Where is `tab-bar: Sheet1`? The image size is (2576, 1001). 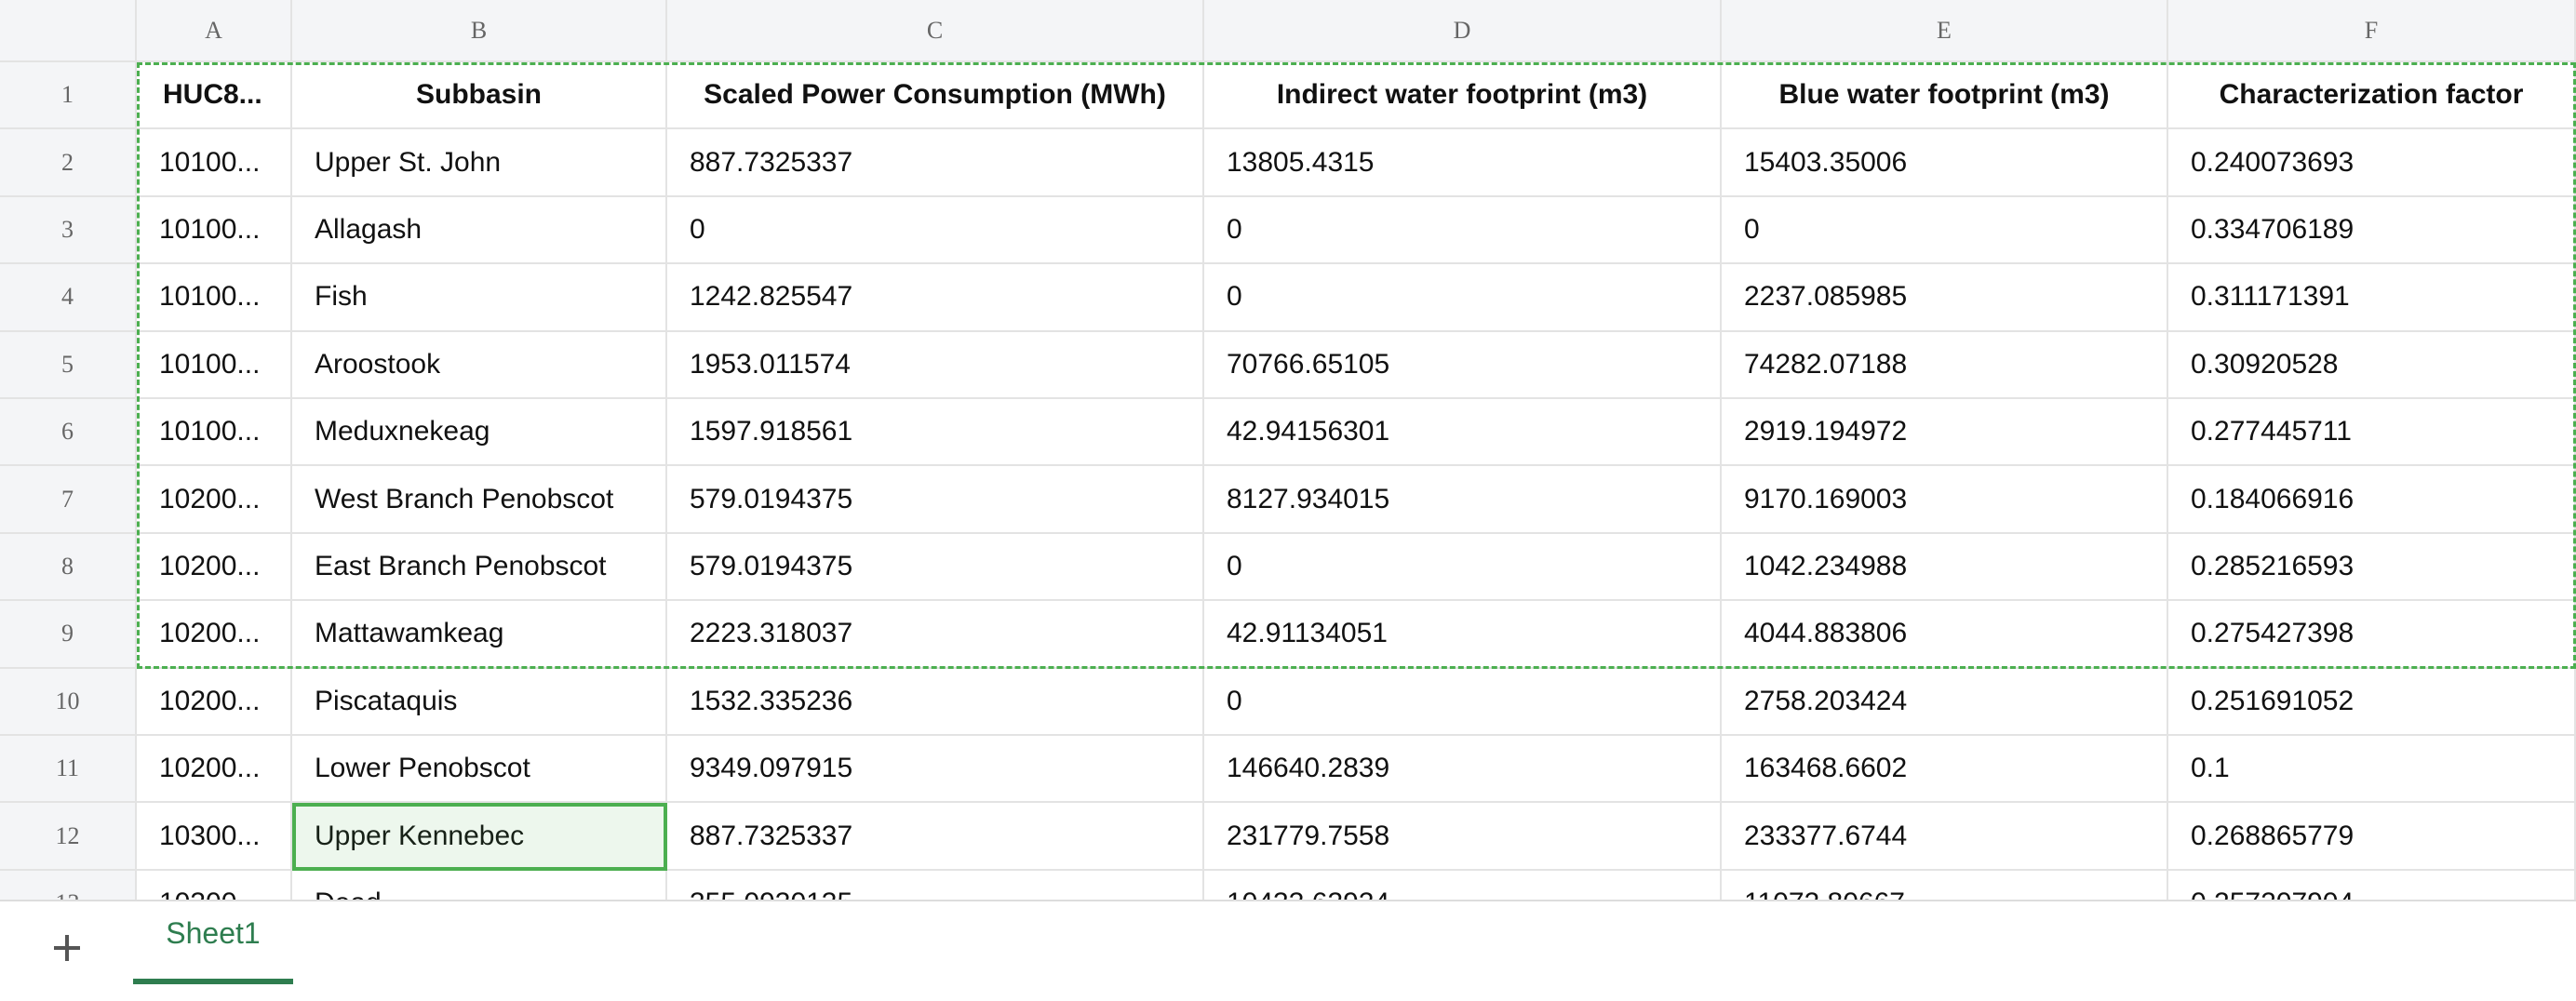 tab-bar: Sheet1 is located at coordinates (1288, 950).